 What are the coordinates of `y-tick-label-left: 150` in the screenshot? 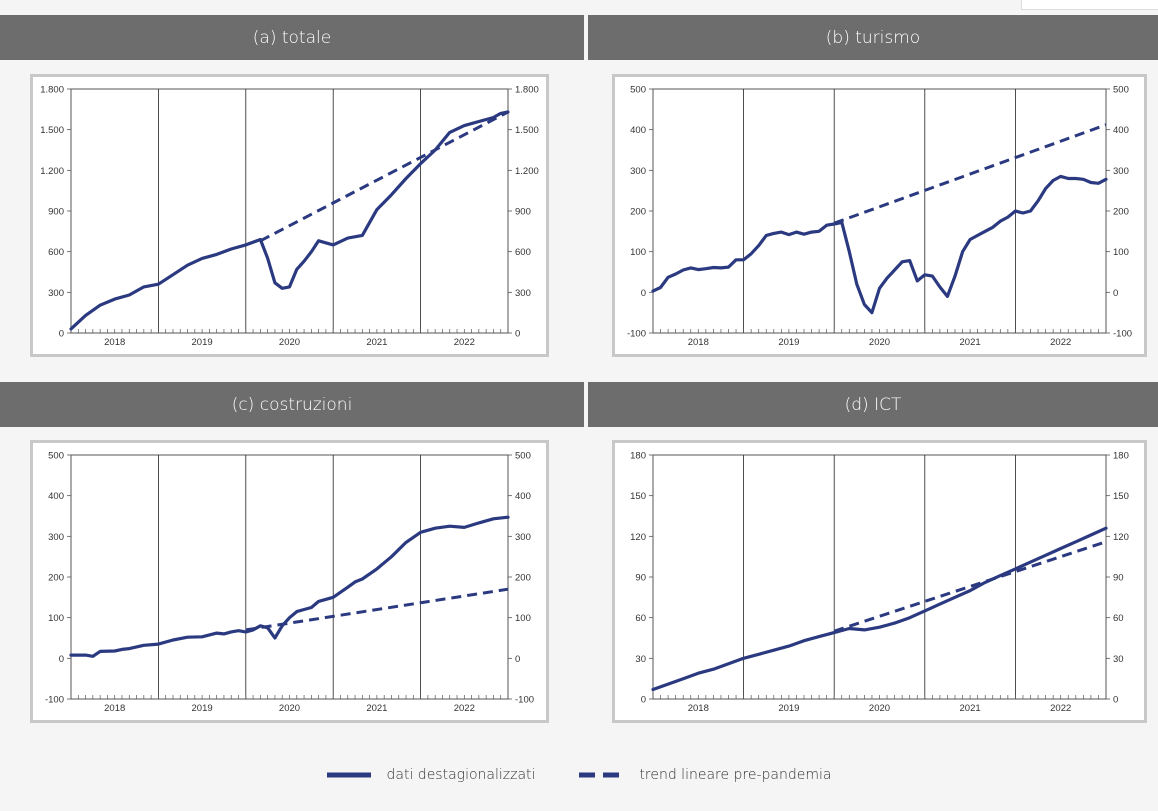 It's located at (638, 496).